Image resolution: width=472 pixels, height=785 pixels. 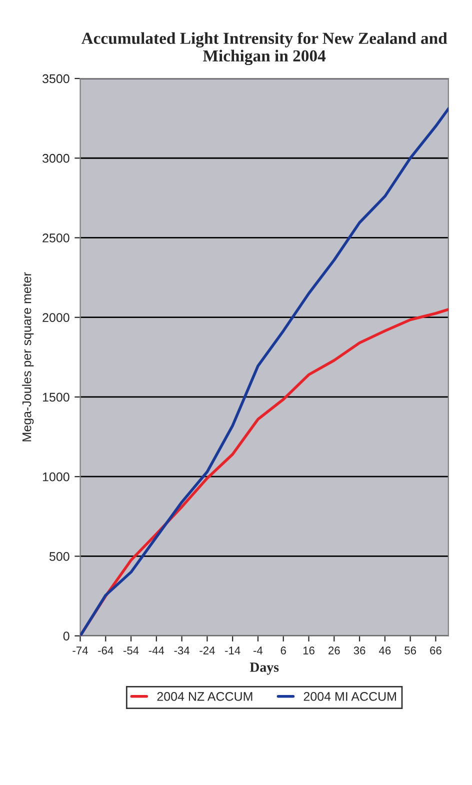 I want to click on x-tick-label: -34, so click(x=182, y=650).